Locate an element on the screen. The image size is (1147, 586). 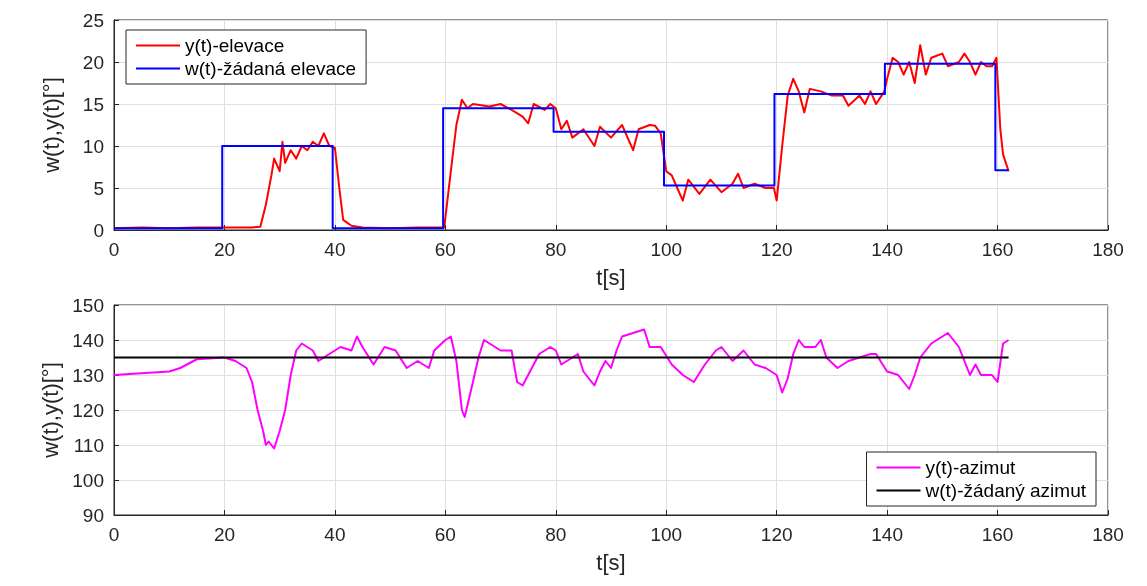
legend-label: w(t)-žádaný azimut is located at coordinates (1005, 490).